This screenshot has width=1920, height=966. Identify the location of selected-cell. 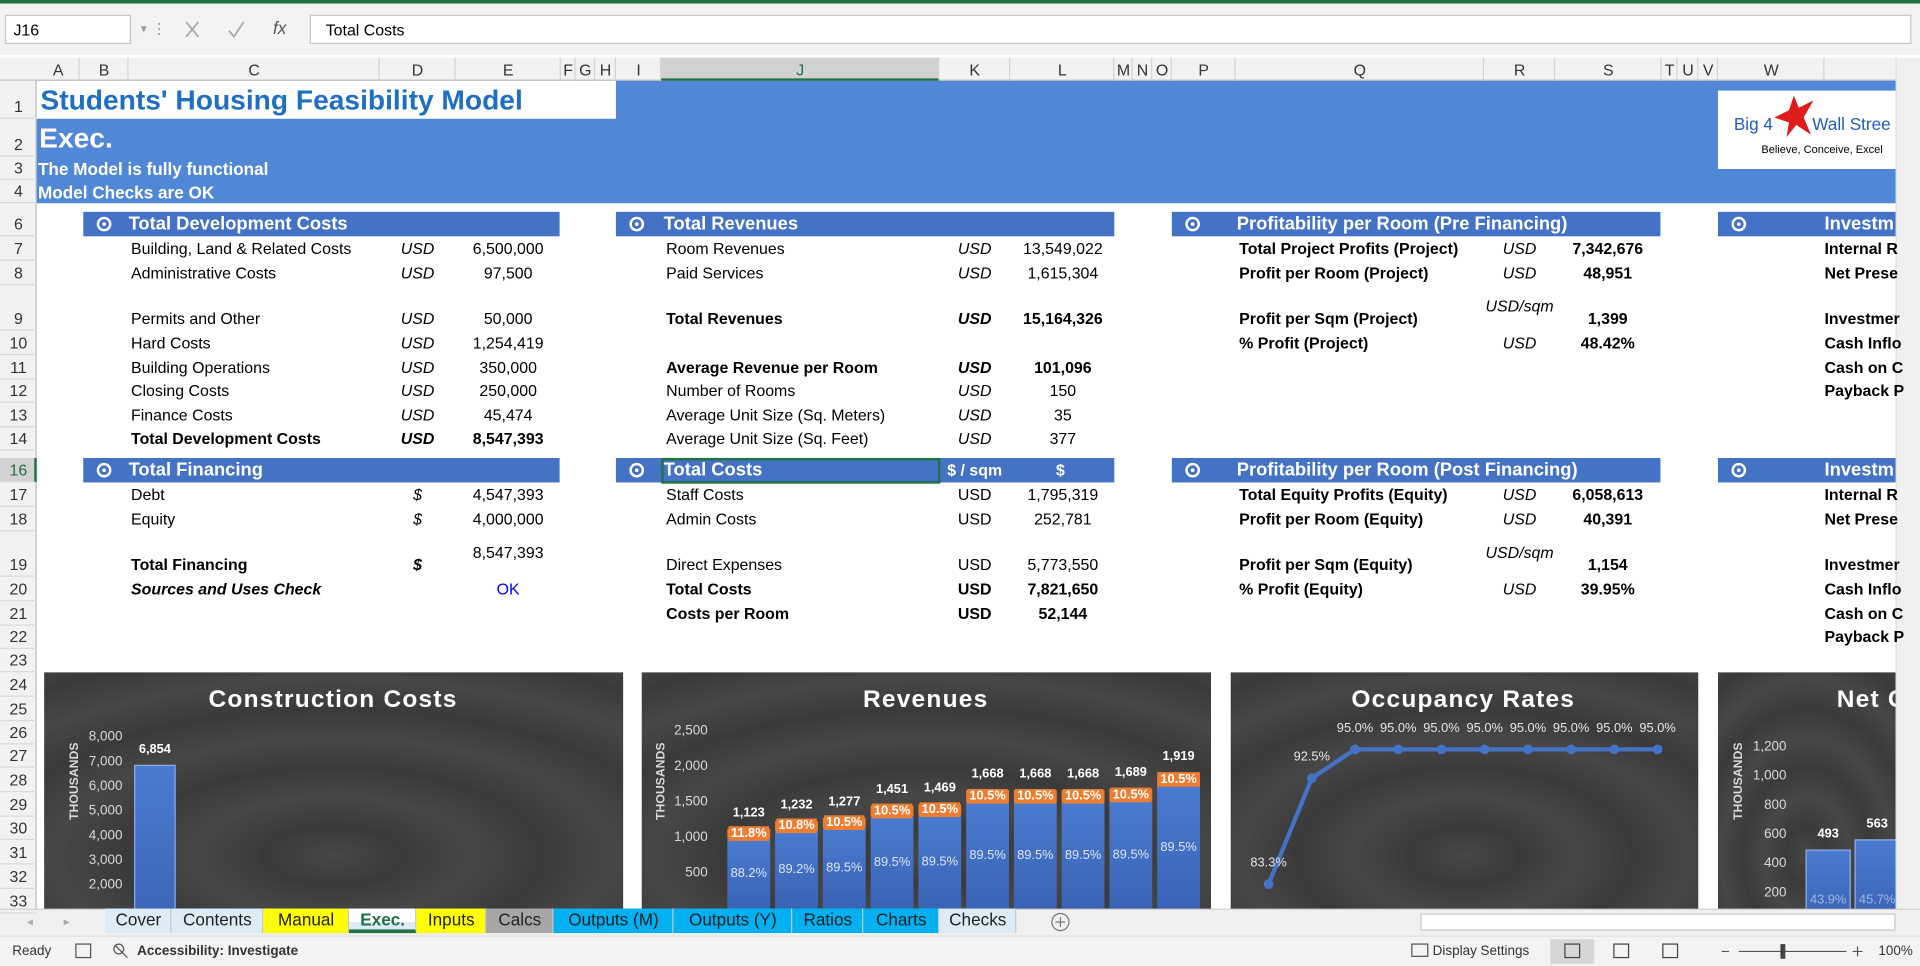
(801, 470).